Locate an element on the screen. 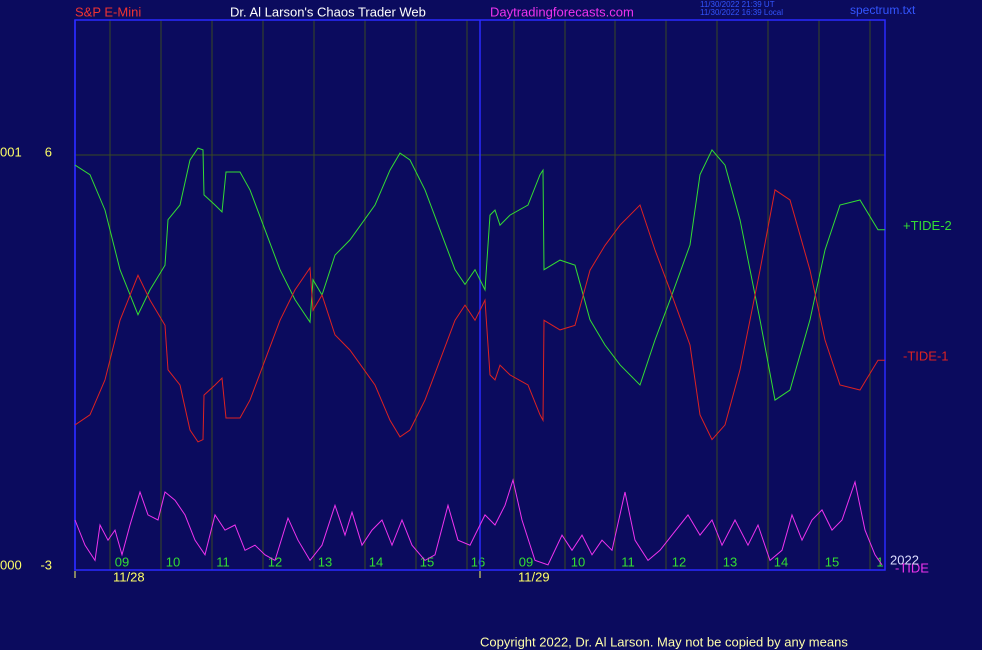 This screenshot has width=982, height=650. series-label: -TIDE-1 is located at coordinates (926, 356).